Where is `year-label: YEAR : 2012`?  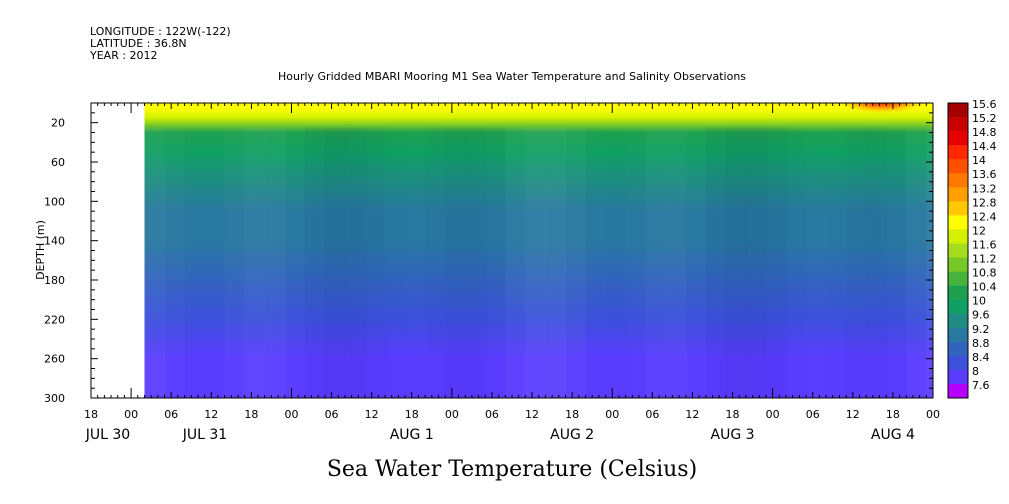 year-label: YEAR : 2012 is located at coordinates (123, 55).